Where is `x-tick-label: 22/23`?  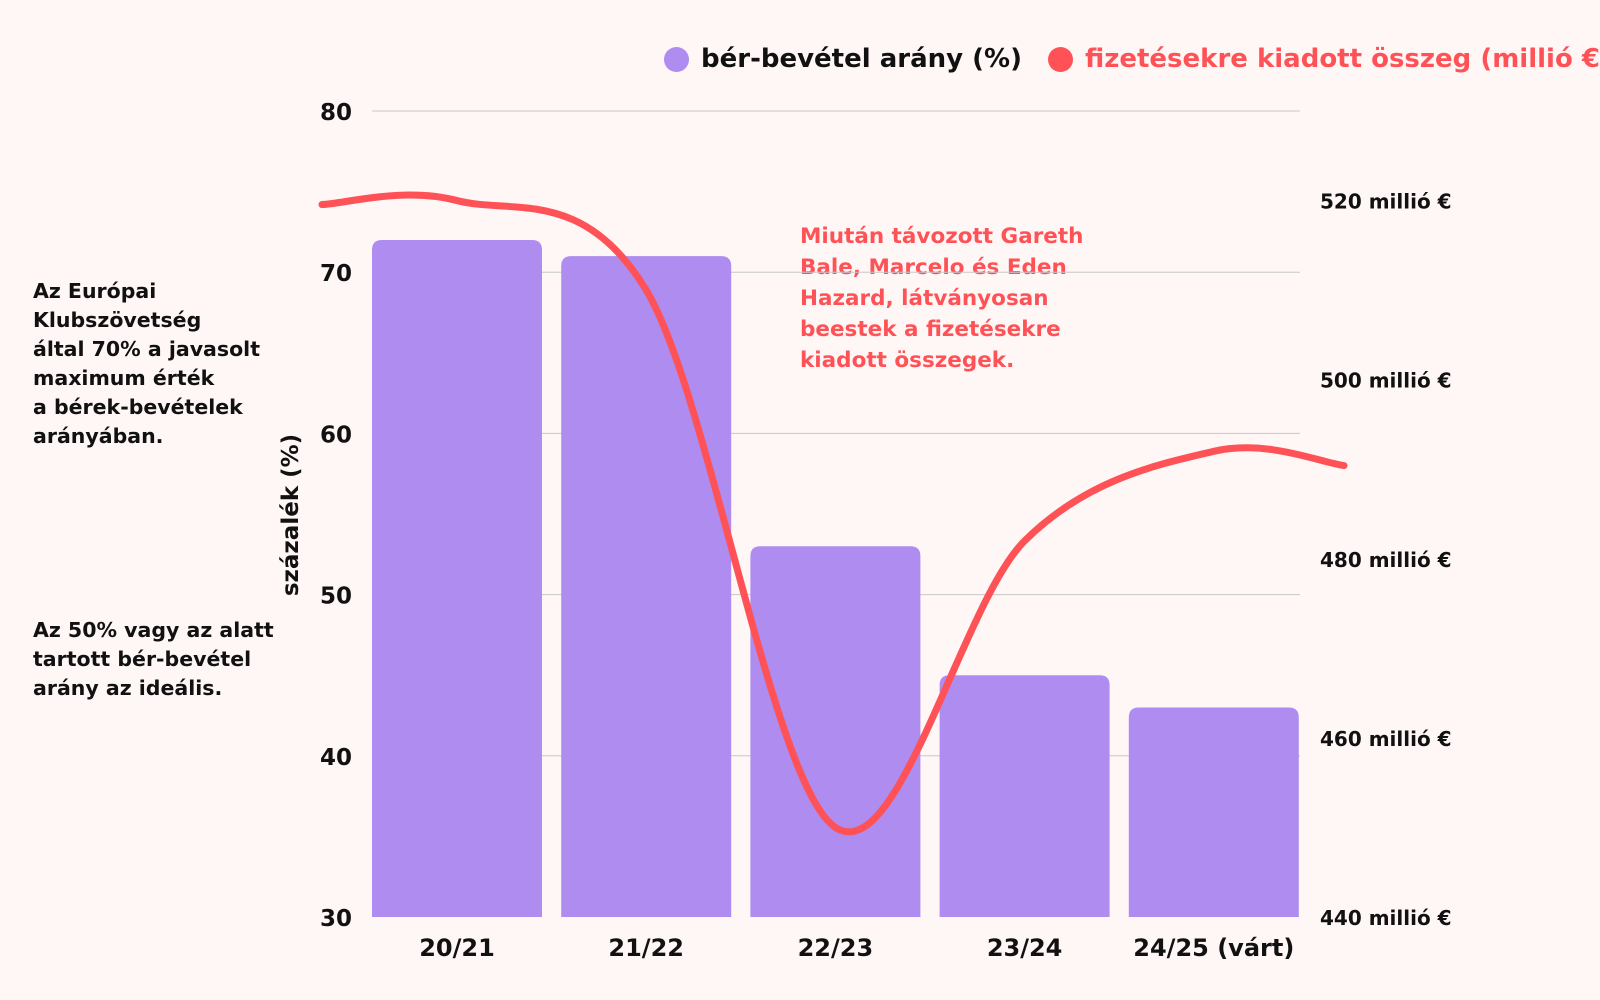
x-tick-label: 22/23 is located at coordinates (836, 948).